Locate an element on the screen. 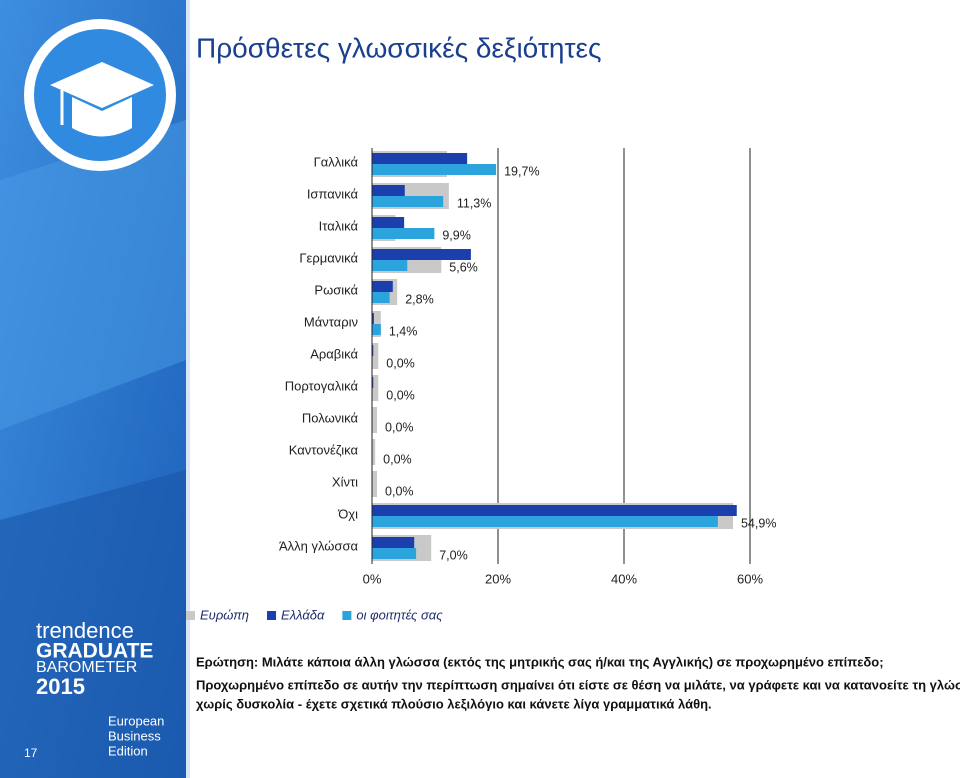 Image resolution: width=960 pixels, height=778 pixels. logo-text: 2015 is located at coordinates (60, 686).